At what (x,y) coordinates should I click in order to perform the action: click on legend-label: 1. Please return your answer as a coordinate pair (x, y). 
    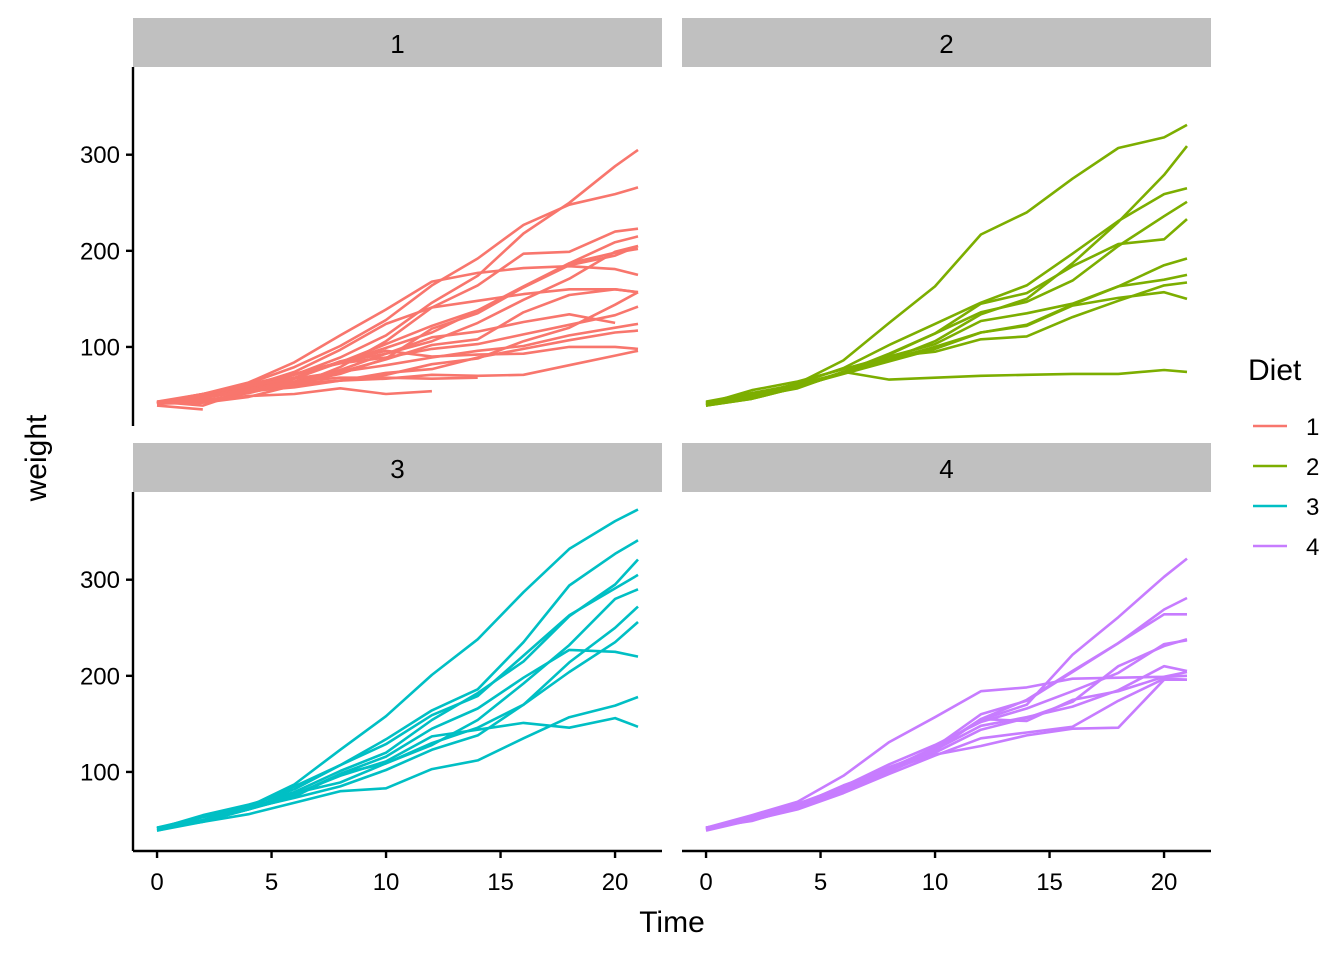
    Looking at the image, I should click on (1312, 427).